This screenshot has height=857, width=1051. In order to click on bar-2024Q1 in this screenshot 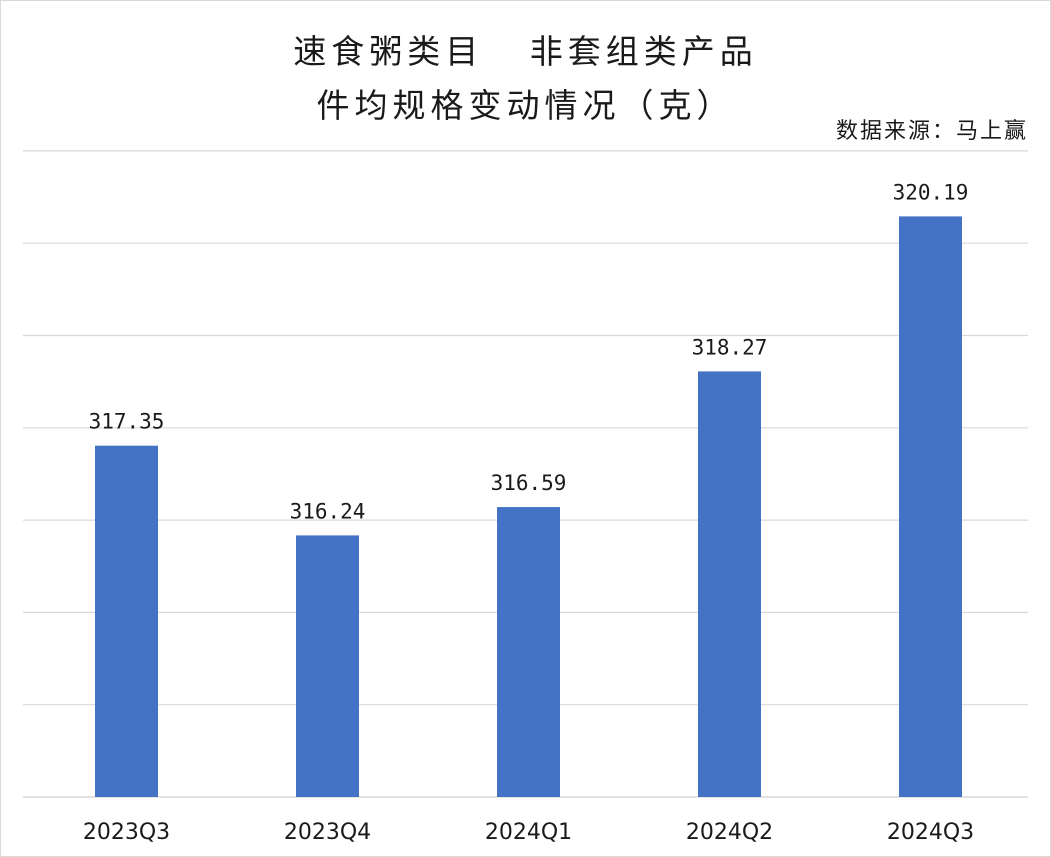, I will do `click(528, 652)`.